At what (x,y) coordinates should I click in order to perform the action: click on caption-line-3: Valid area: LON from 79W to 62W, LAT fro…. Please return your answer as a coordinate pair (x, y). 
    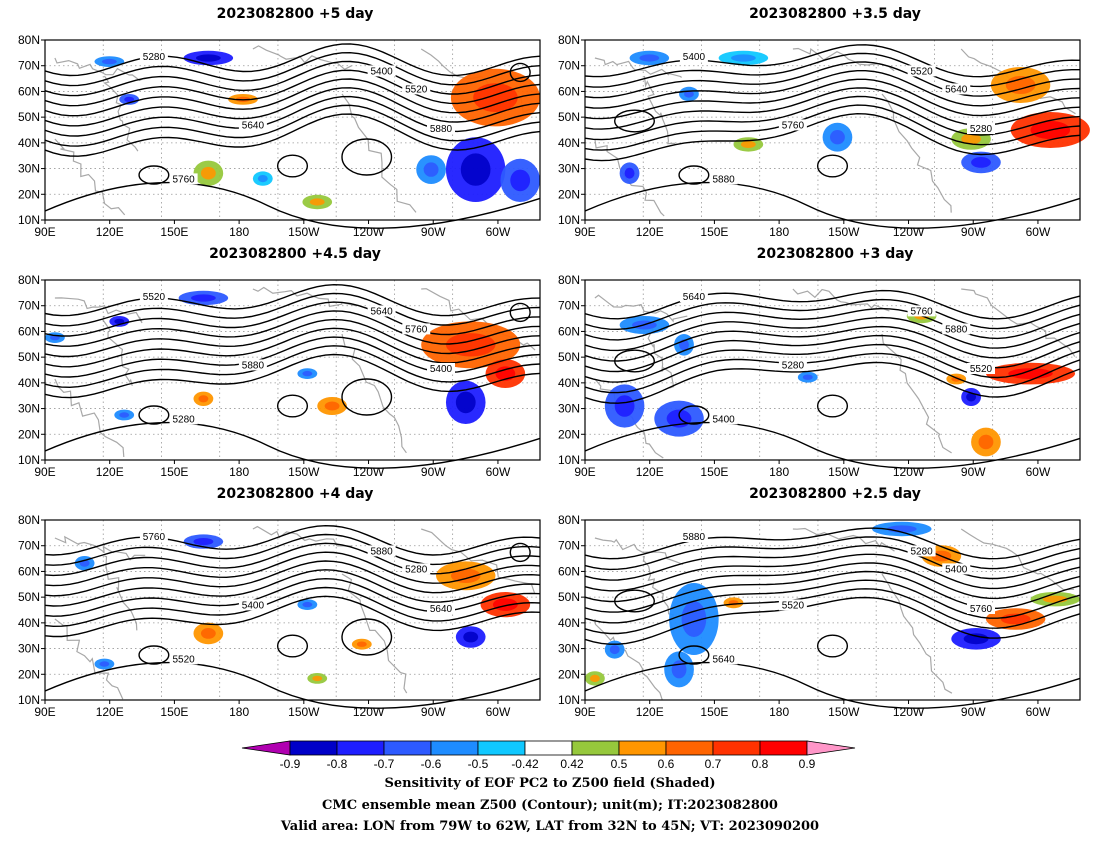
    Looking at the image, I should click on (550, 826).